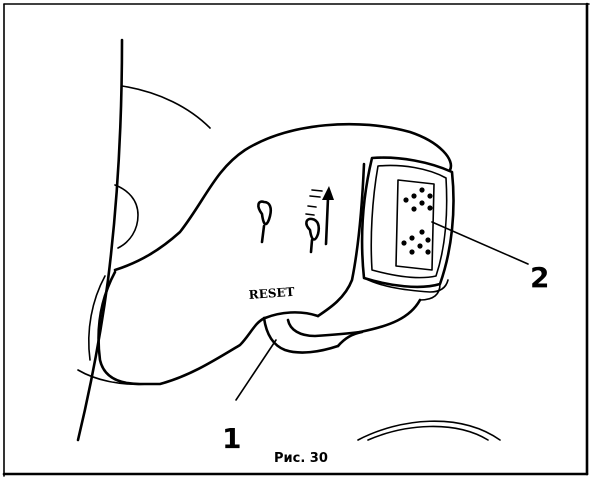 The width and height of the screenshot is (595, 481). I want to click on rotary-switch-ring, so click(342, 326).